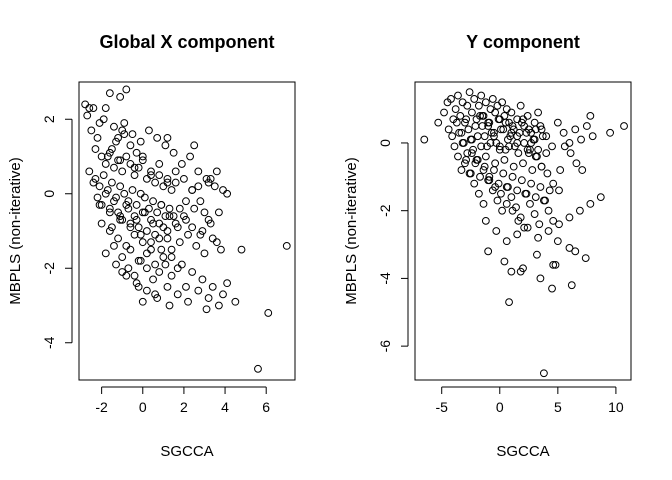  Describe the element at coordinates (182, 400) in the screenshot. I see `x-axis: -2 0 2 4 6` at that location.